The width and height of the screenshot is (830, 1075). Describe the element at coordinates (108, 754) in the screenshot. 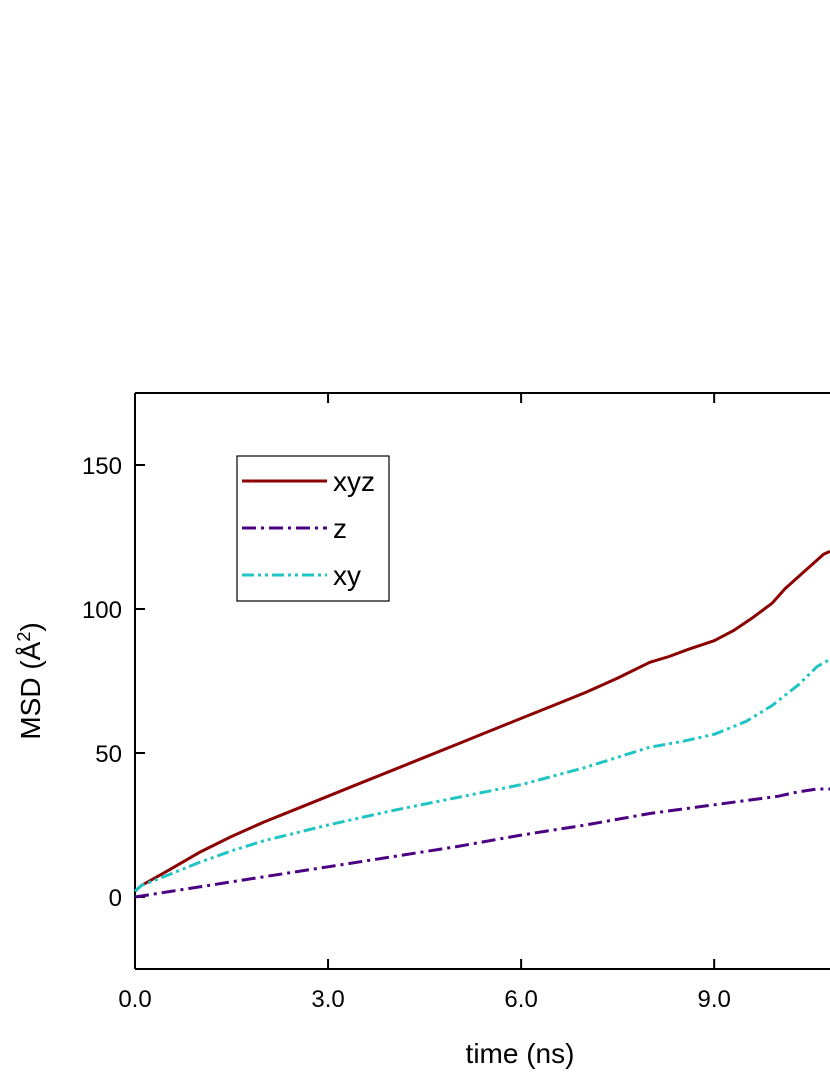

I see `y-tick-label: 50` at that location.